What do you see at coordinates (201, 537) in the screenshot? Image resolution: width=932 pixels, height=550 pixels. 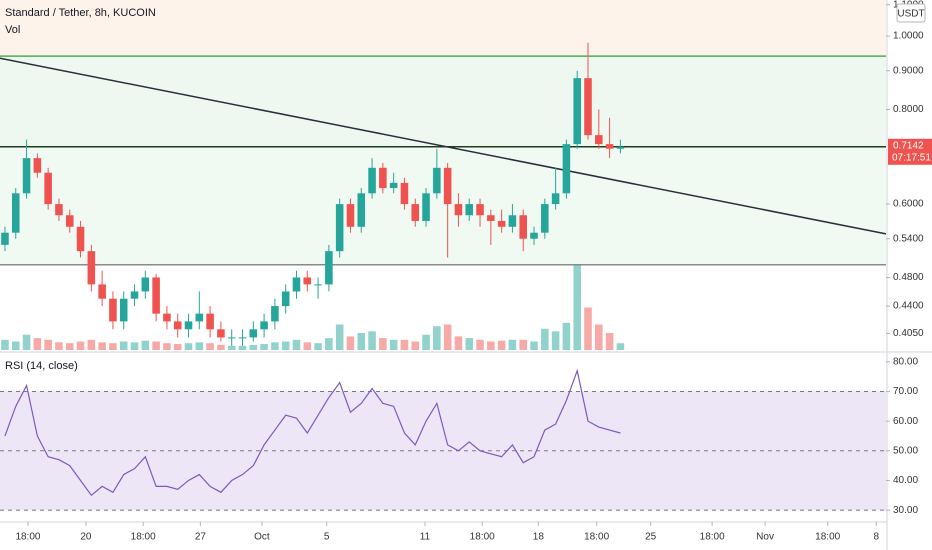 I see `x-tick-label: 27` at bounding box center [201, 537].